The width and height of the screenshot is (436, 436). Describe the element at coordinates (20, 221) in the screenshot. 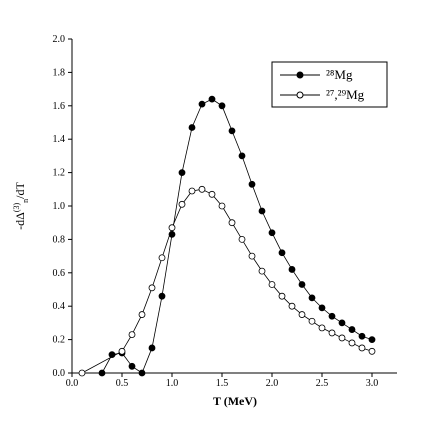

I see `y-label-part: -dΔ` at that location.